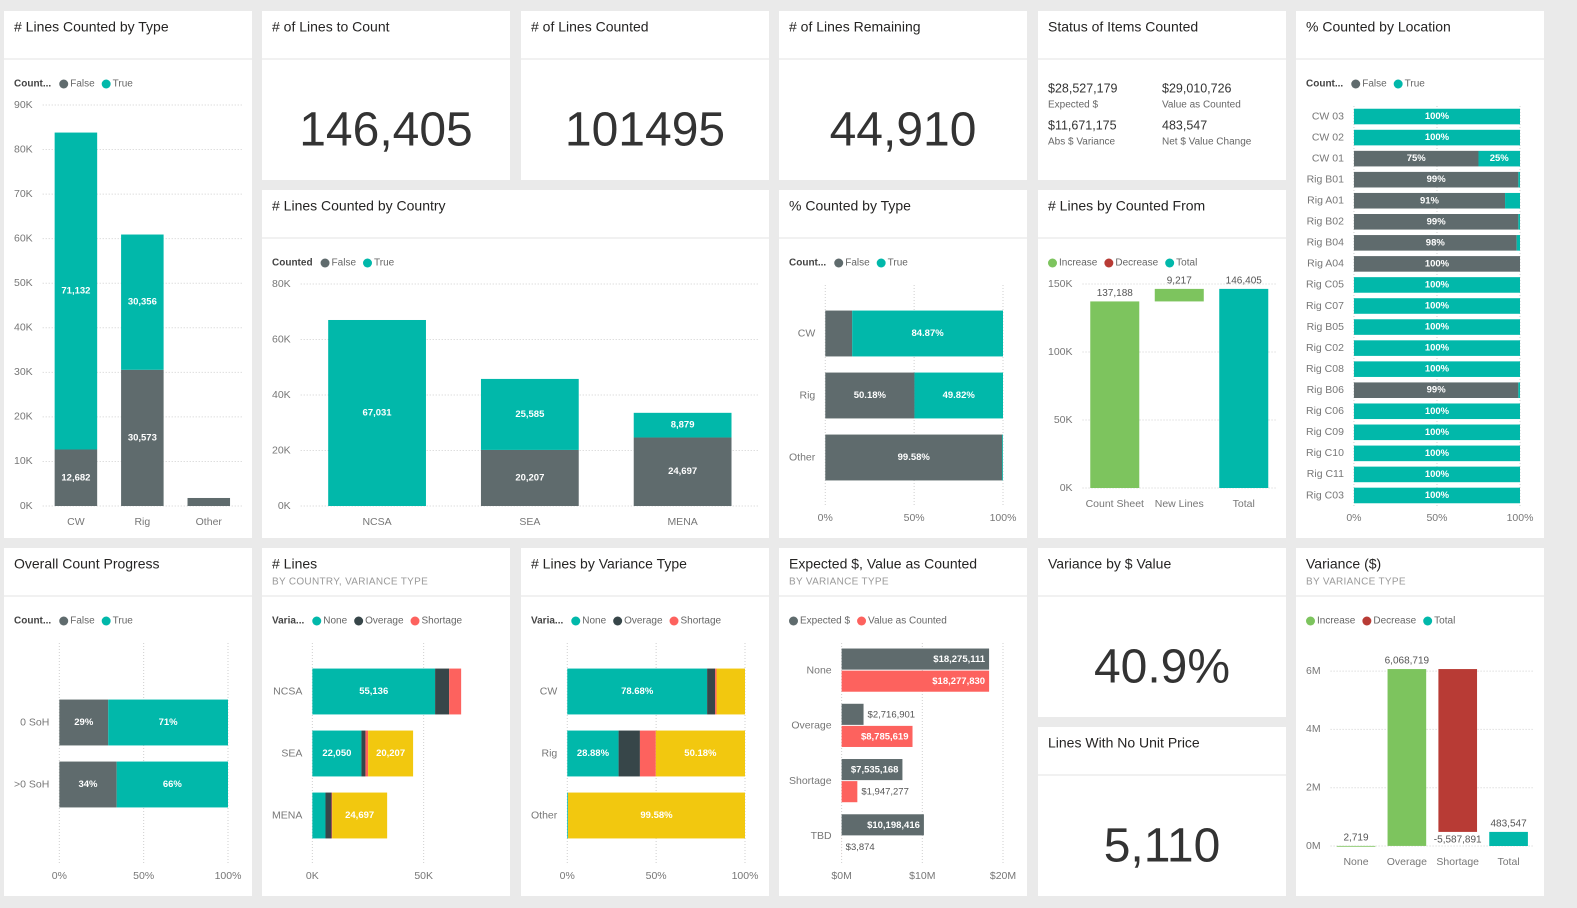 The height and width of the screenshot is (908, 1577). What do you see at coordinates (656, 815) in the screenshot?
I see `data-label: 99.58%` at bounding box center [656, 815].